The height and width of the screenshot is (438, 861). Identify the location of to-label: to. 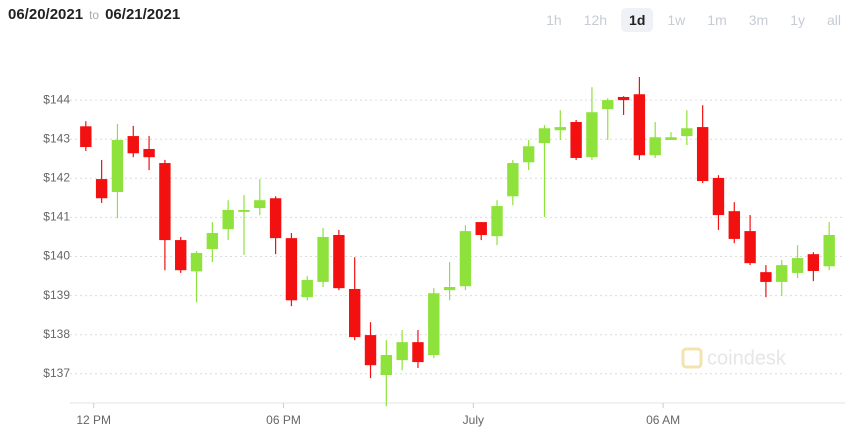
(94, 15).